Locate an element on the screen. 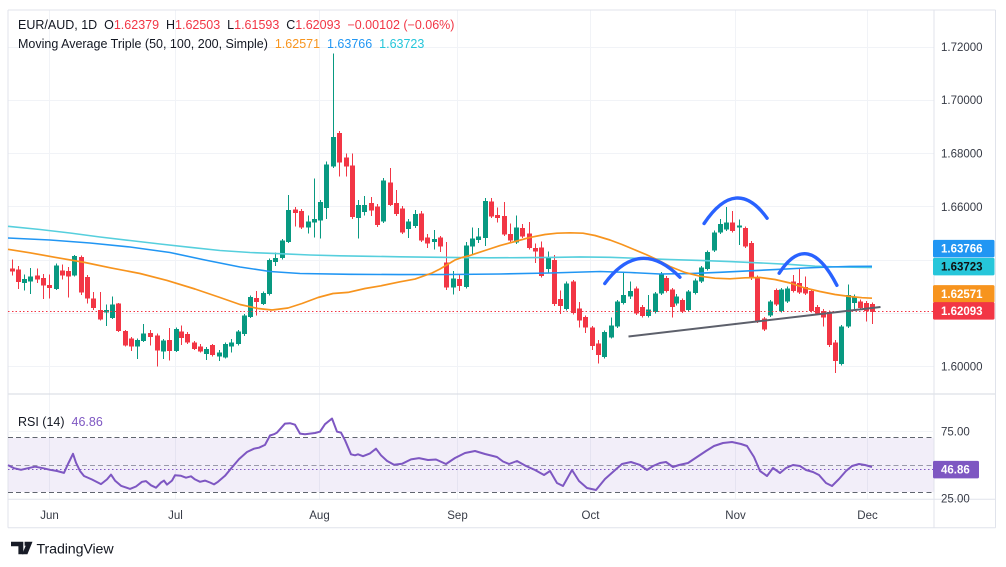  svg-text: 1.63766 is located at coordinates (962, 250).